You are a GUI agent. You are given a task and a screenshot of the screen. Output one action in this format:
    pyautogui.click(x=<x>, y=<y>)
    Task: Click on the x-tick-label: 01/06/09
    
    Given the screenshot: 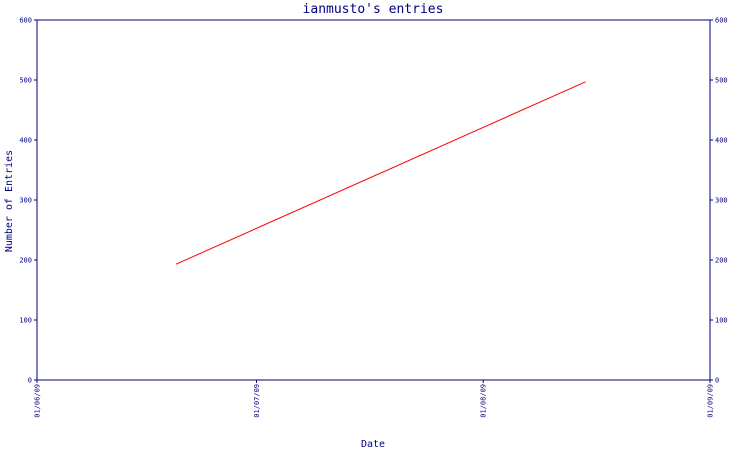 What is the action you would take?
    pyautogui.click(x=38, y=401)
    